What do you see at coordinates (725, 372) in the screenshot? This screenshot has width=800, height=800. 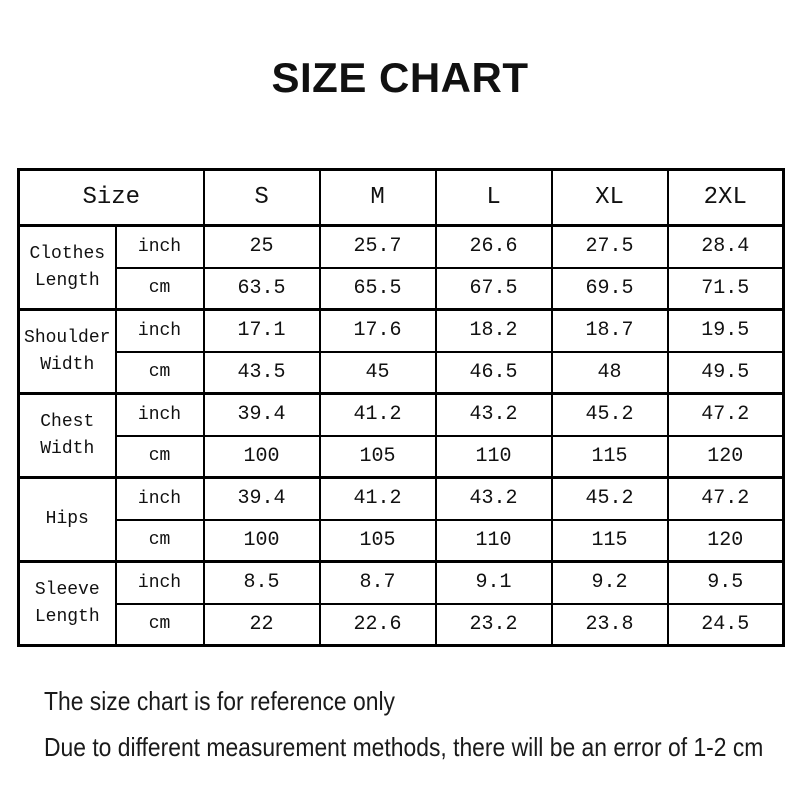 I see `value-cell: 49.5` at bounding box center [725, 372].